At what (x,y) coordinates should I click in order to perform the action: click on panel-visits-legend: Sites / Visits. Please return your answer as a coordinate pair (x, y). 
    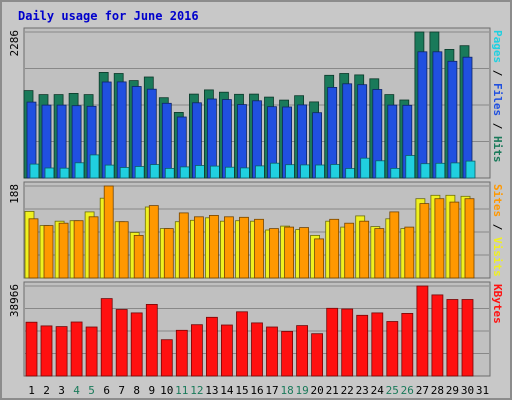
    Looking at the image, I should click on (497, 230).